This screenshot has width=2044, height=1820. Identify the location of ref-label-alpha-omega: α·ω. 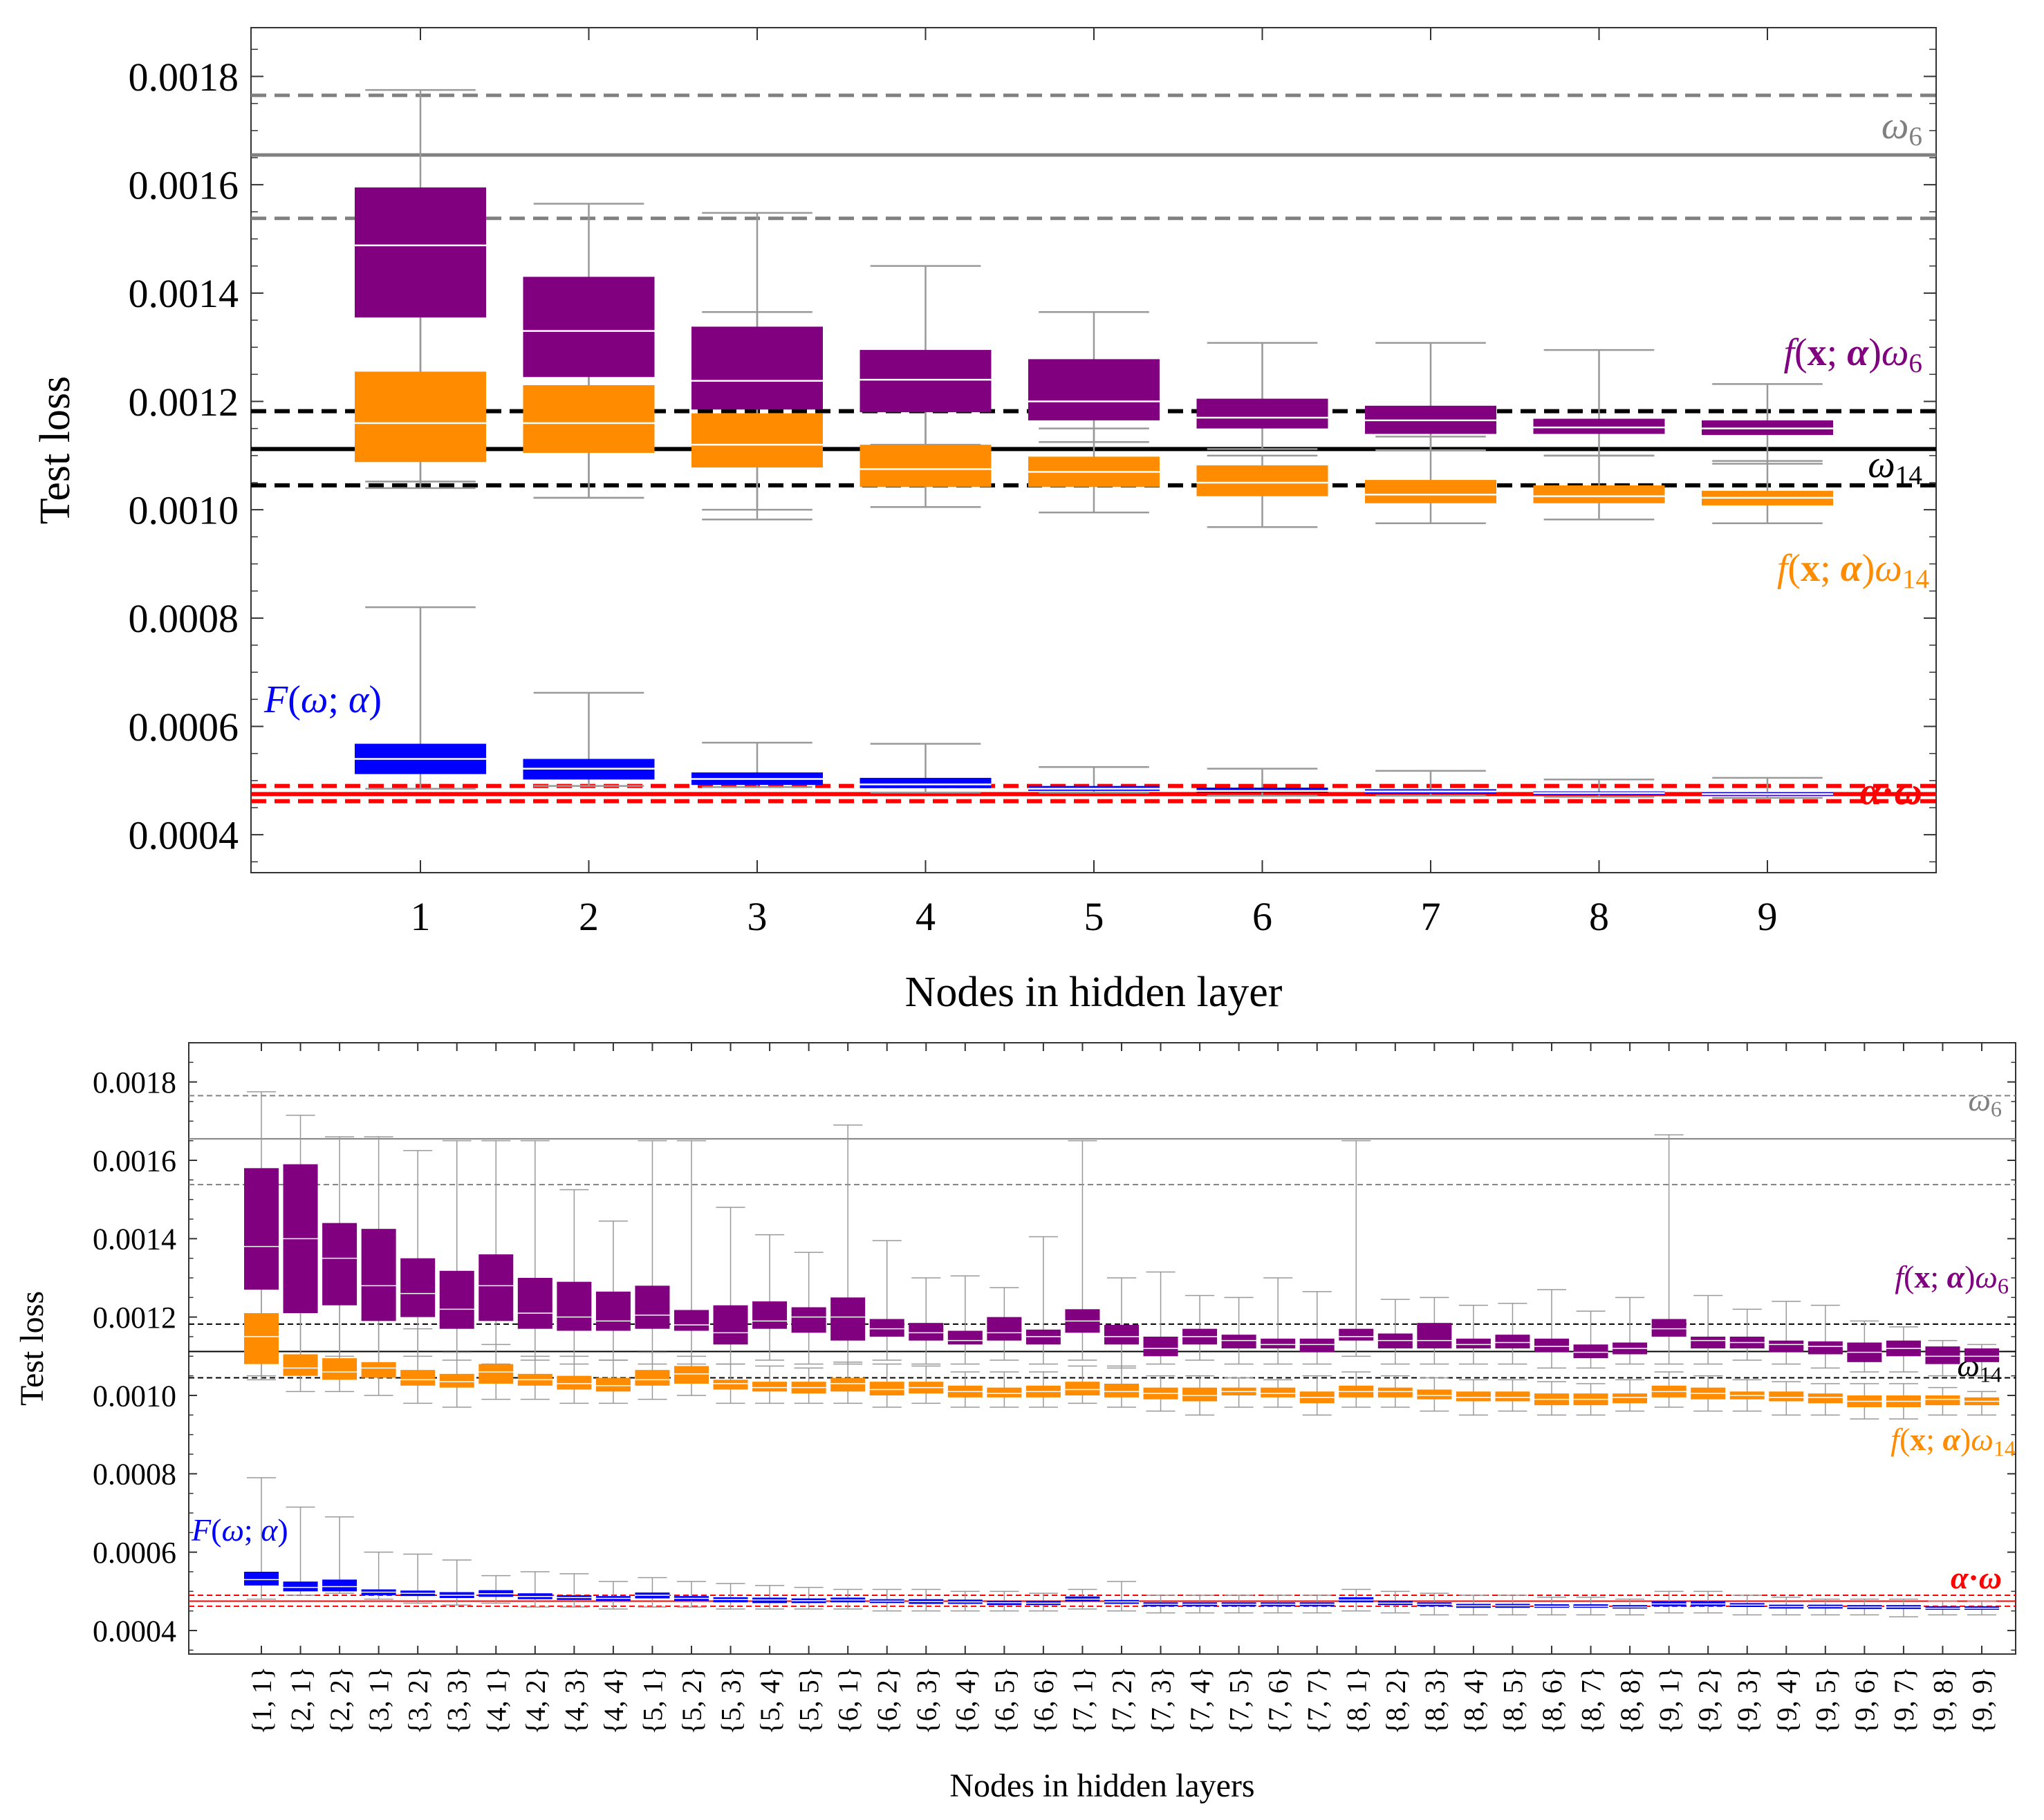
(1976, 1578).